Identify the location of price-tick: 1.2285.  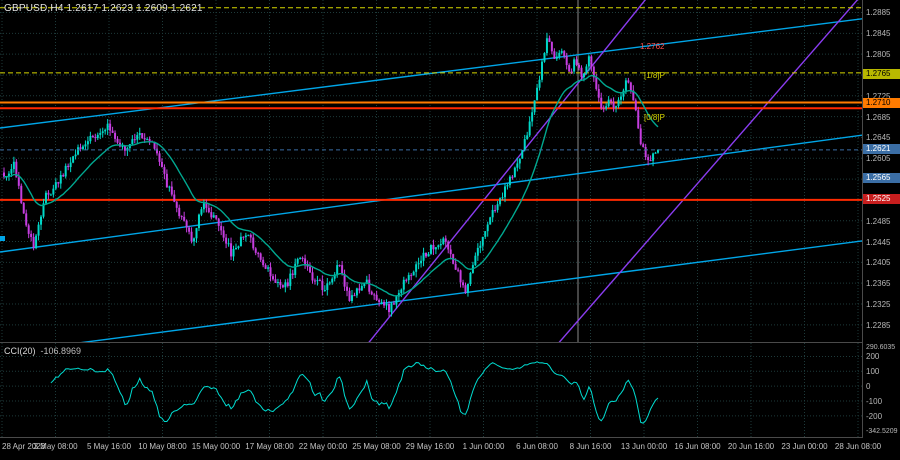
(878, 325).